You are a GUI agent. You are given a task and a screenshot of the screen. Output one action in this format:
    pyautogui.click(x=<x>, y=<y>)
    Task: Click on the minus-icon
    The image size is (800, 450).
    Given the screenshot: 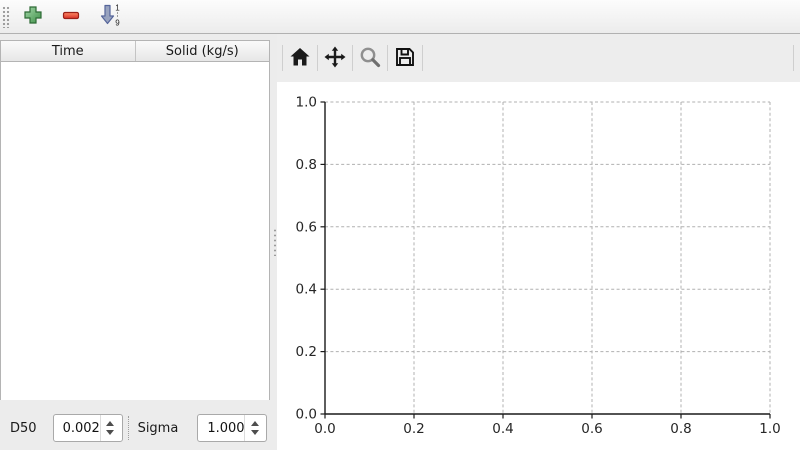 What is the action you would take?
    pyautogui.click(x=71, y=16)
    